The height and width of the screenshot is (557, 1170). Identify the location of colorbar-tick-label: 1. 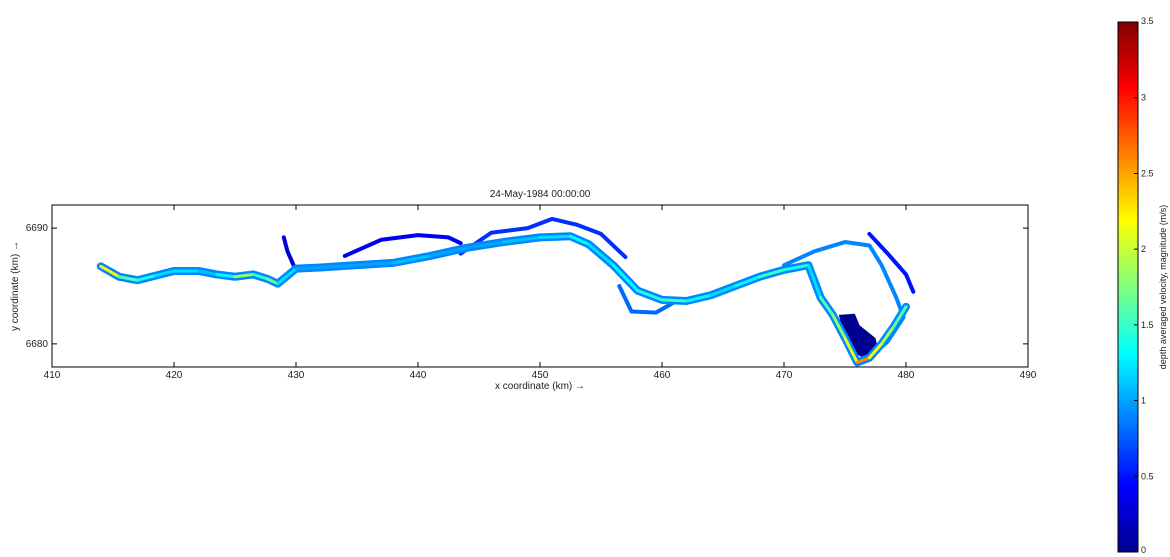
(1143, 401).